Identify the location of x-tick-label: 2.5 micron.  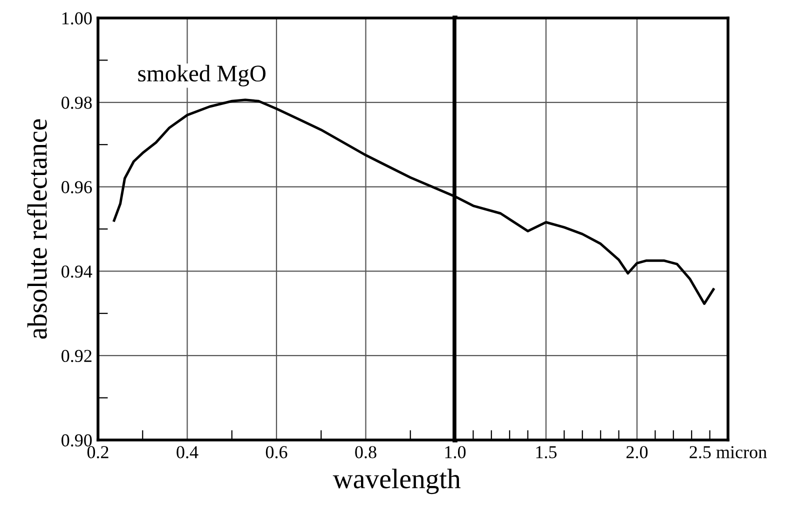
(728, 452).